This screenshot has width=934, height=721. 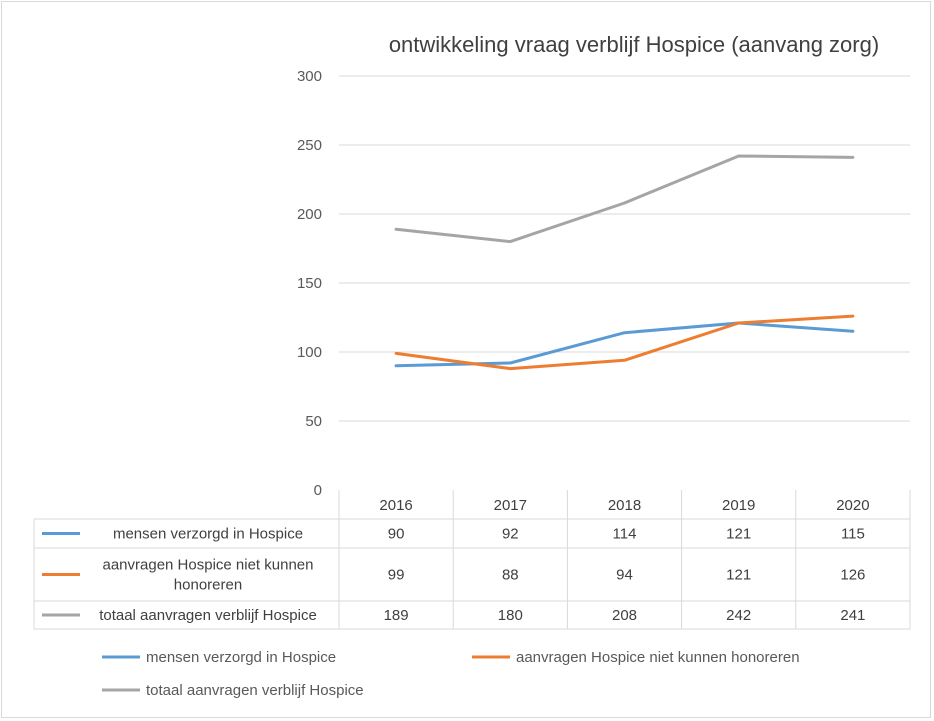 I want to click on x-tick-label: 2020, so click(x=852, y=505).